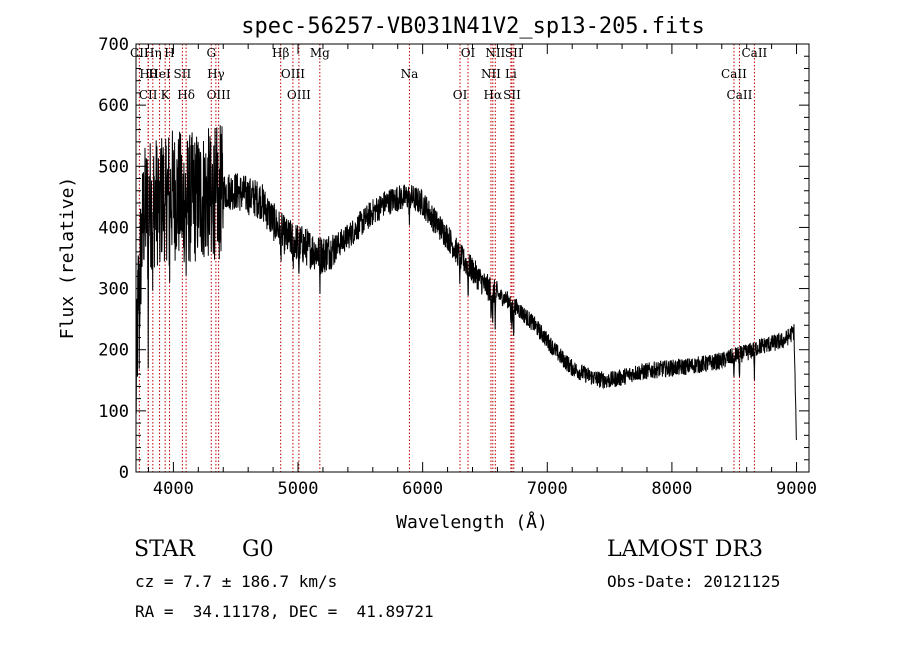 This screenshot has width=900, height=649. I want to click on y-tick-label: 200, so click(113, 351).